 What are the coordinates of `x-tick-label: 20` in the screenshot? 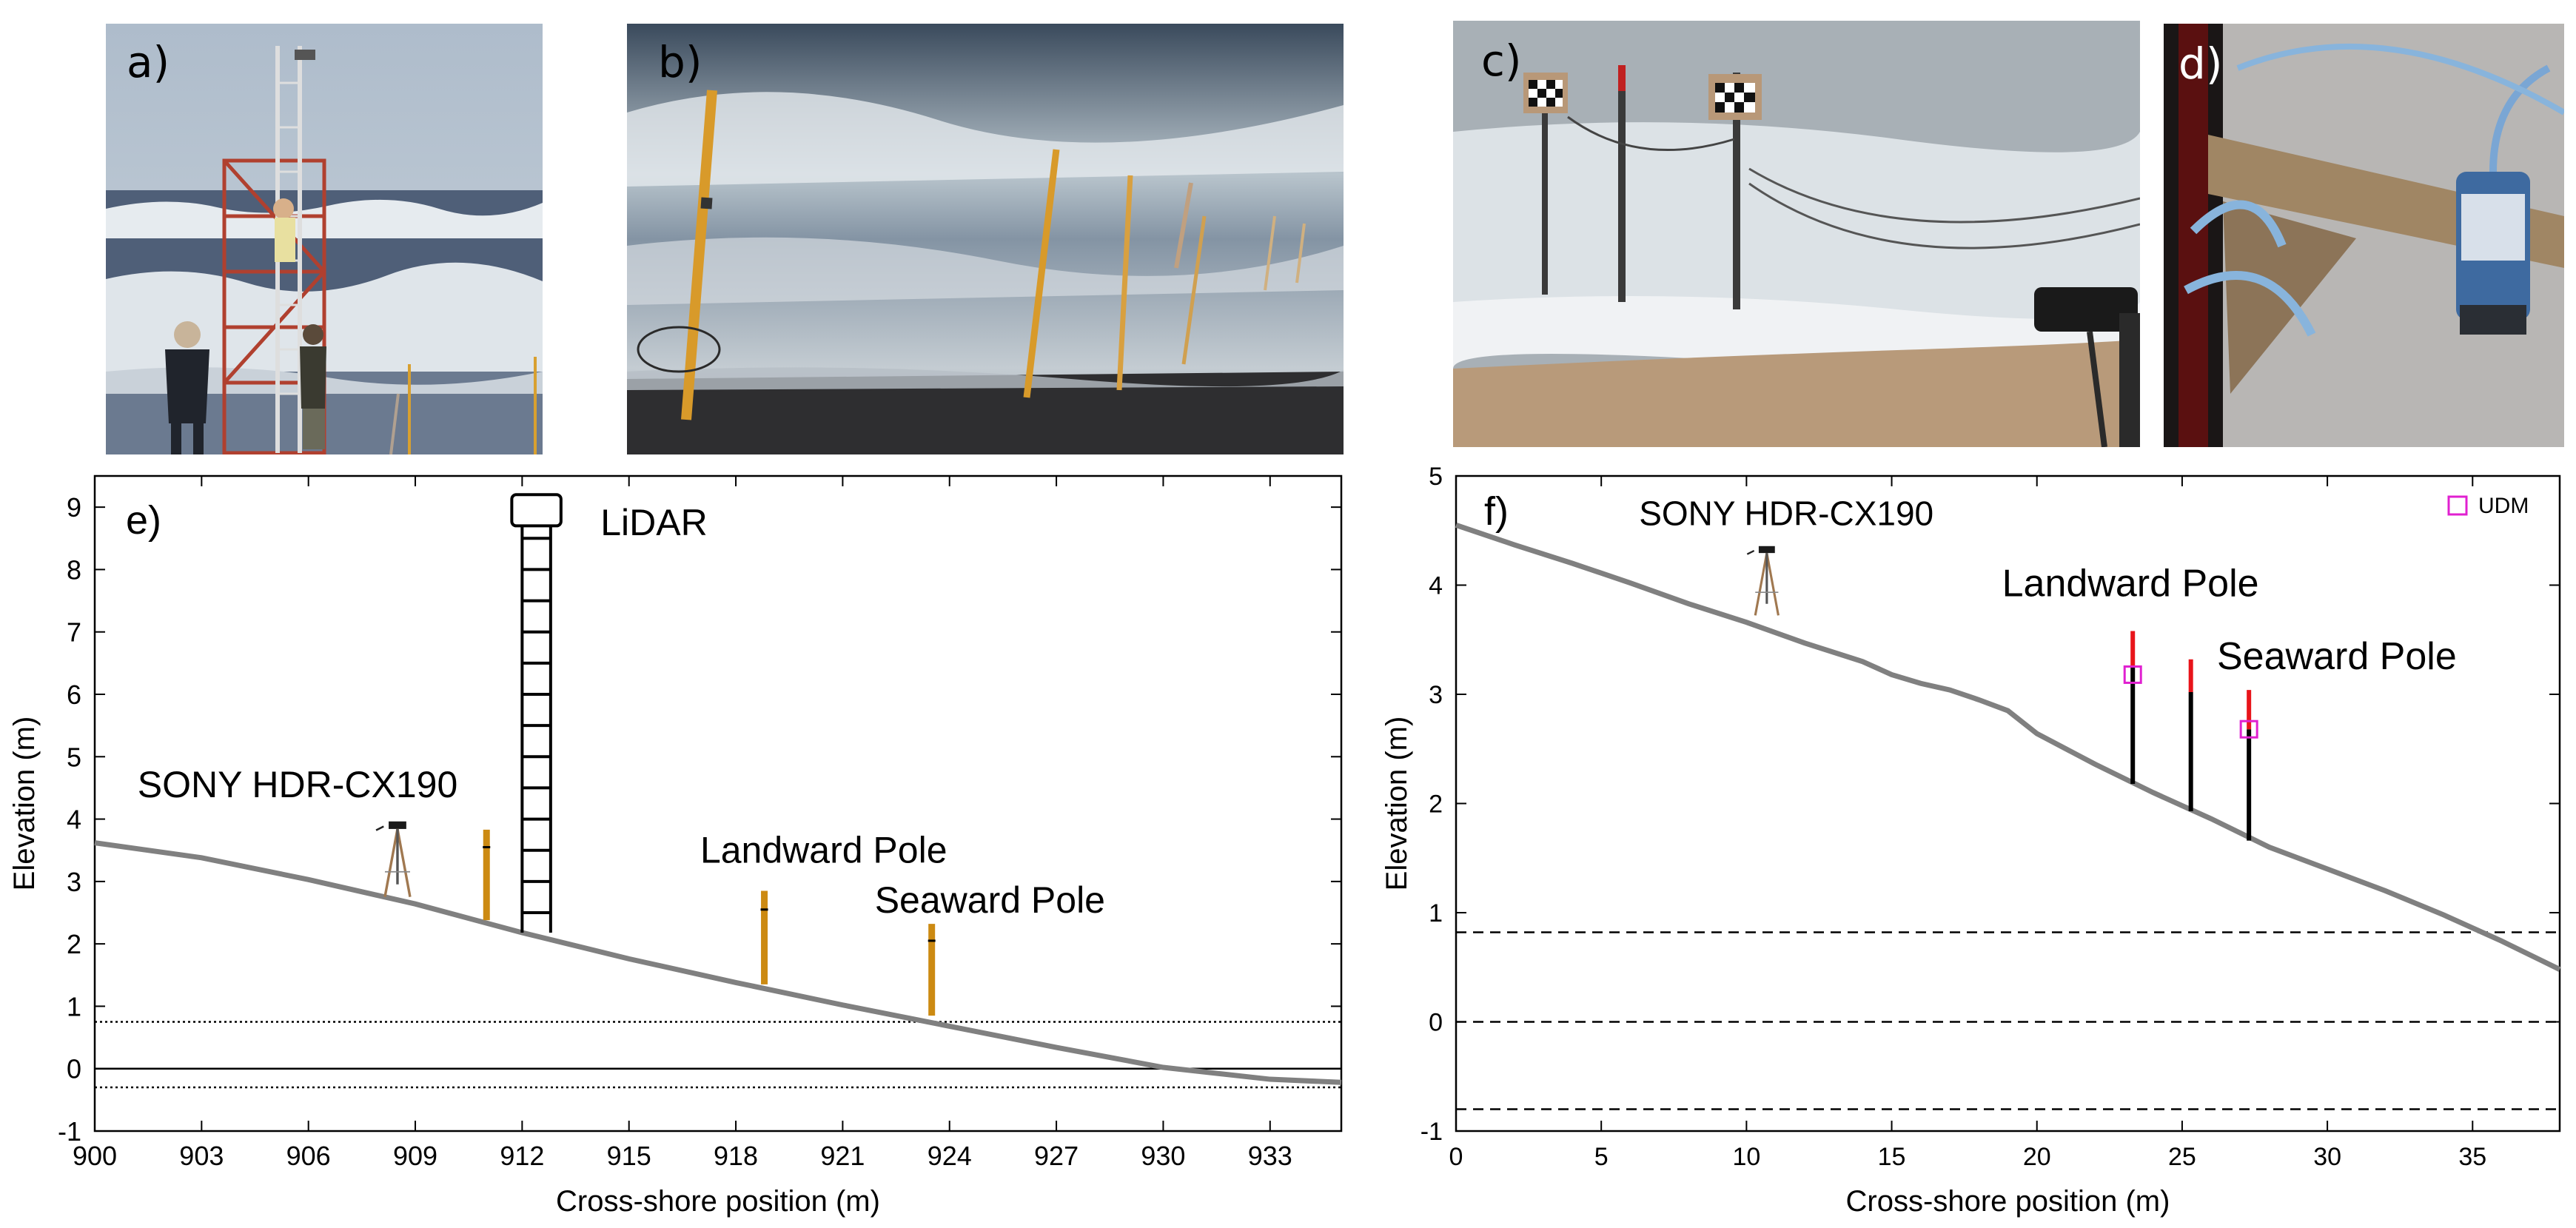 It's located at (2037, 1157).